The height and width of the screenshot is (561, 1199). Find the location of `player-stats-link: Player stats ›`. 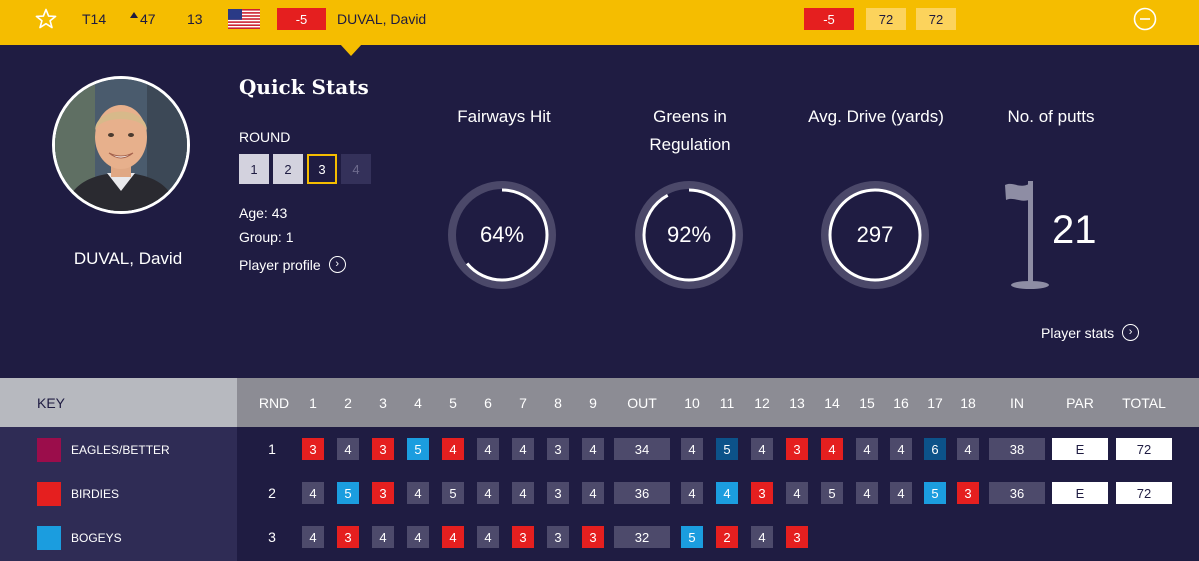

player-stats-link: Player stats › is located at coordinates (1090, 332).